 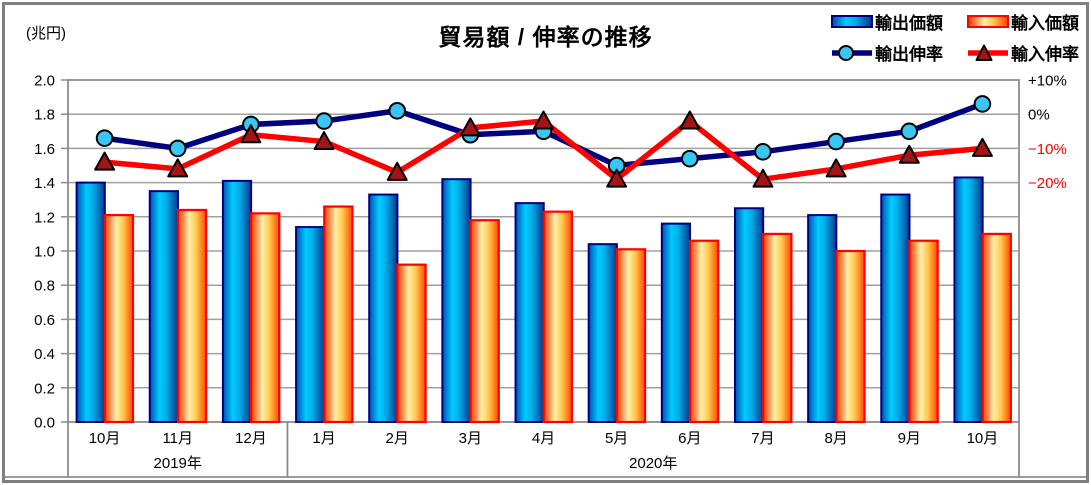 What do you see at coordinates (762, 438) in the screenshot?
I see `x-axis-month-label: 7月` at bounding box center [762, 438].